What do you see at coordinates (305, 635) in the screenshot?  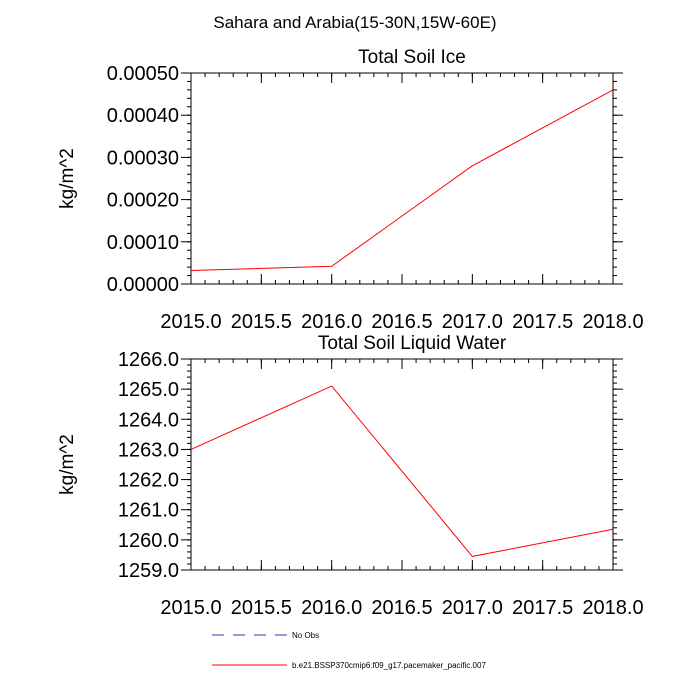 I see `legend-label-no-obs: No Obs` at bounding box center [305, 635].